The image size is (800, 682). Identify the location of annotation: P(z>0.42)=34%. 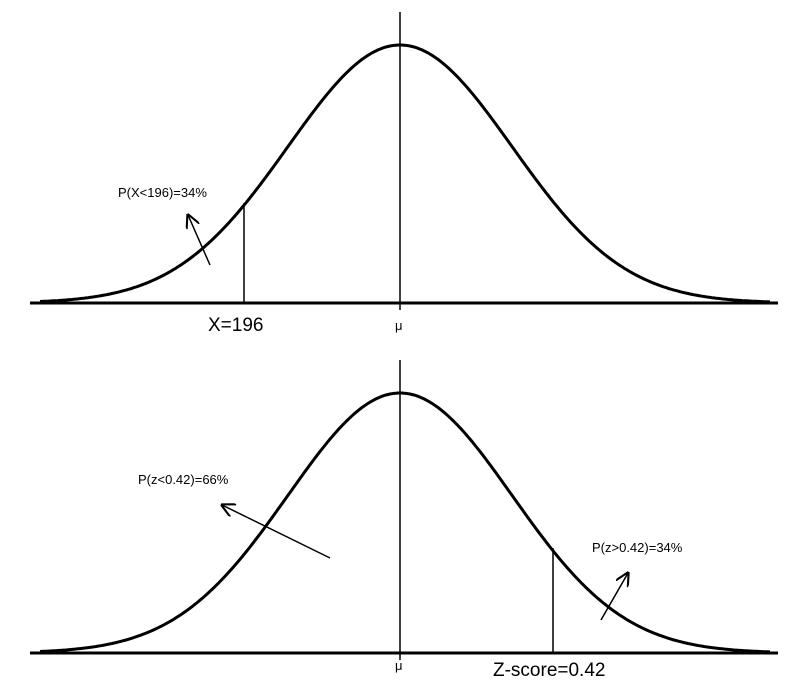
(637, 547).